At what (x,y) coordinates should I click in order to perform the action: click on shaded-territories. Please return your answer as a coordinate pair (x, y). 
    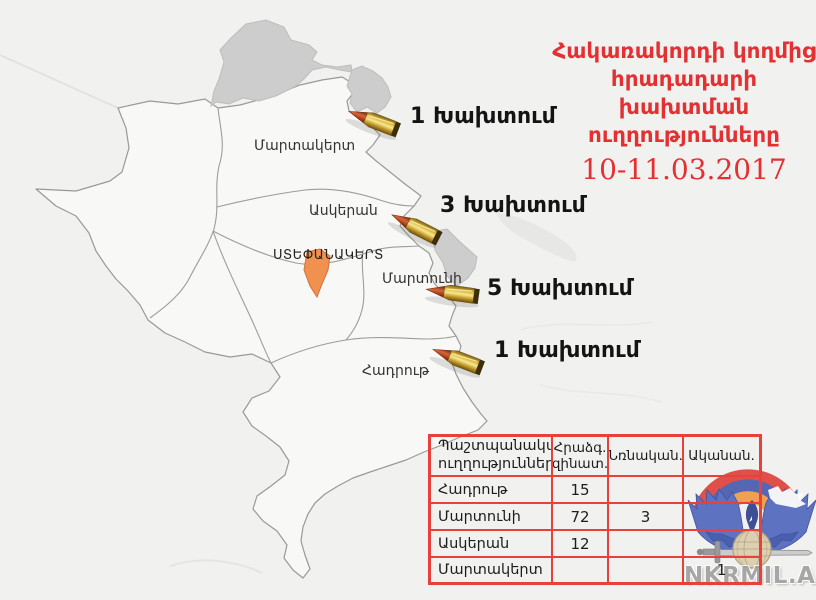
    Looking at the image, I should click on (344, 153).